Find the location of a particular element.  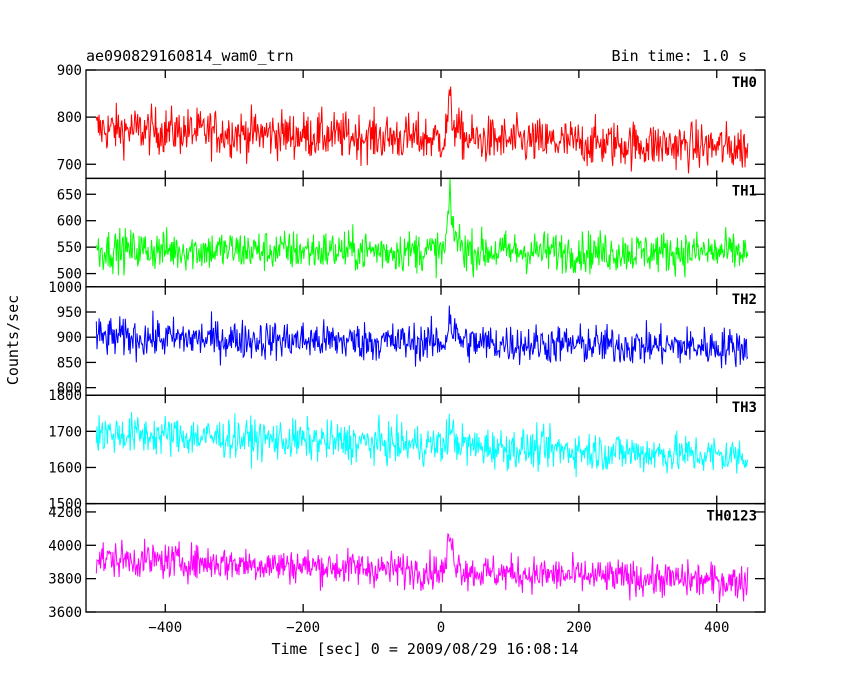

panel-label: TH0 is located at coordinates (744, 83).